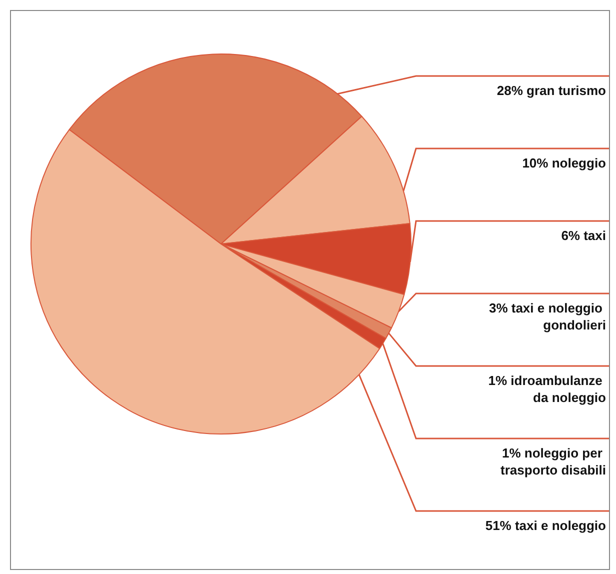 This screenshot has width=616, height=574. Describe the element at coordinates (553, 462) in the screenshot. I see `slice-label: 1% noleggio per trasporto disabili` at that location.